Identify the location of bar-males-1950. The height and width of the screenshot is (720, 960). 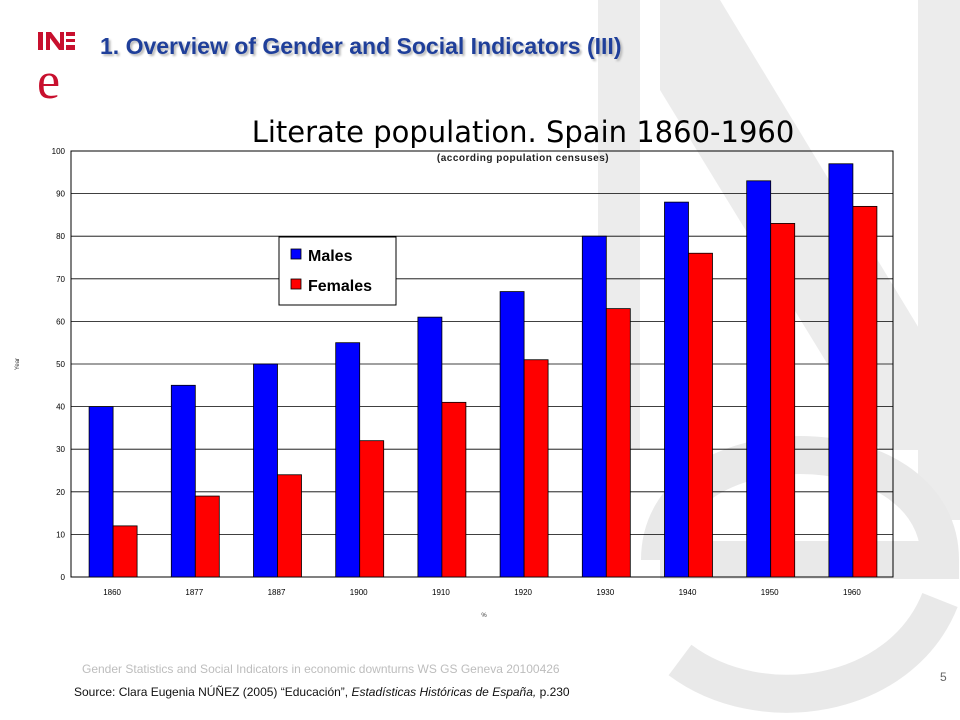
(759, 379).